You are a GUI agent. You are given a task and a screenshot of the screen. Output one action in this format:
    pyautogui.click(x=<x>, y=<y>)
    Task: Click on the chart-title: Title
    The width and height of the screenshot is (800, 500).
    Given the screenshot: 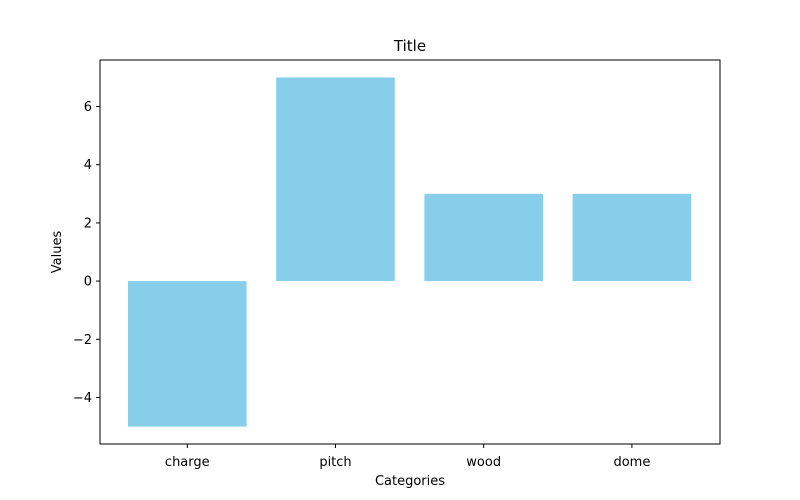 What is the action you would take?
    pyautogui.click(x=409, y=46)
    